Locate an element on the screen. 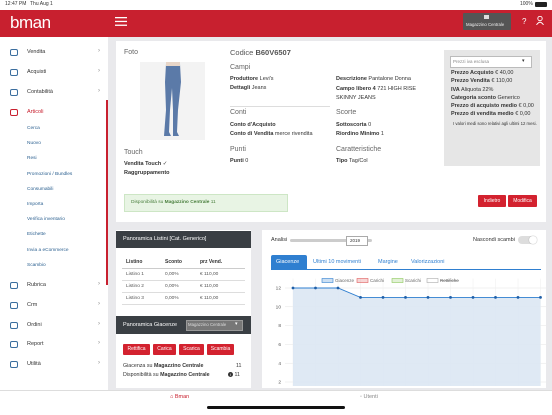  section-title: Campi is located at coordinates (240, 67).